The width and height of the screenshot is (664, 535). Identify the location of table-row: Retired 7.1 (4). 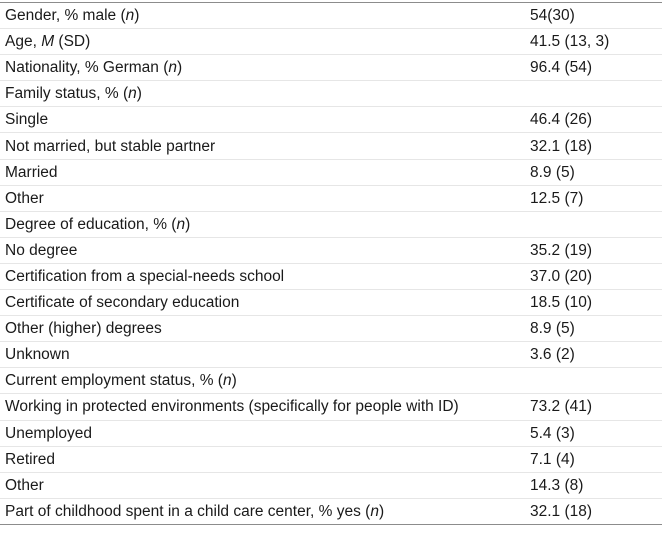
(331, 459).